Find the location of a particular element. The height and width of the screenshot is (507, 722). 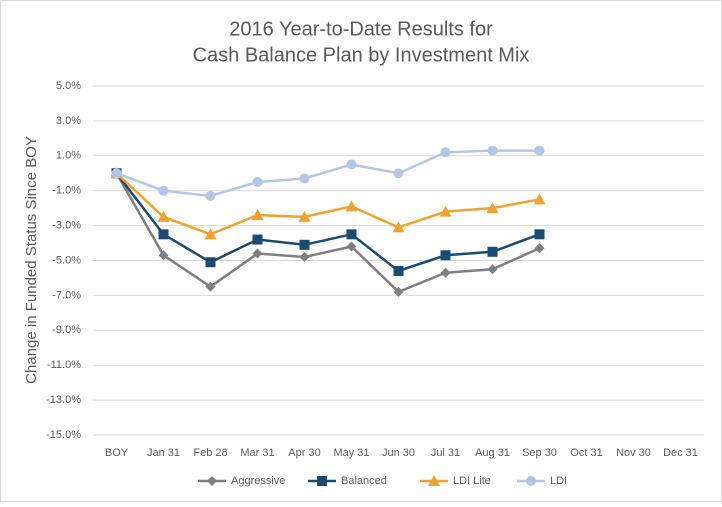

chart-title: Cash Balance Plan by Investment Mix is located at coordinates (361, 55).